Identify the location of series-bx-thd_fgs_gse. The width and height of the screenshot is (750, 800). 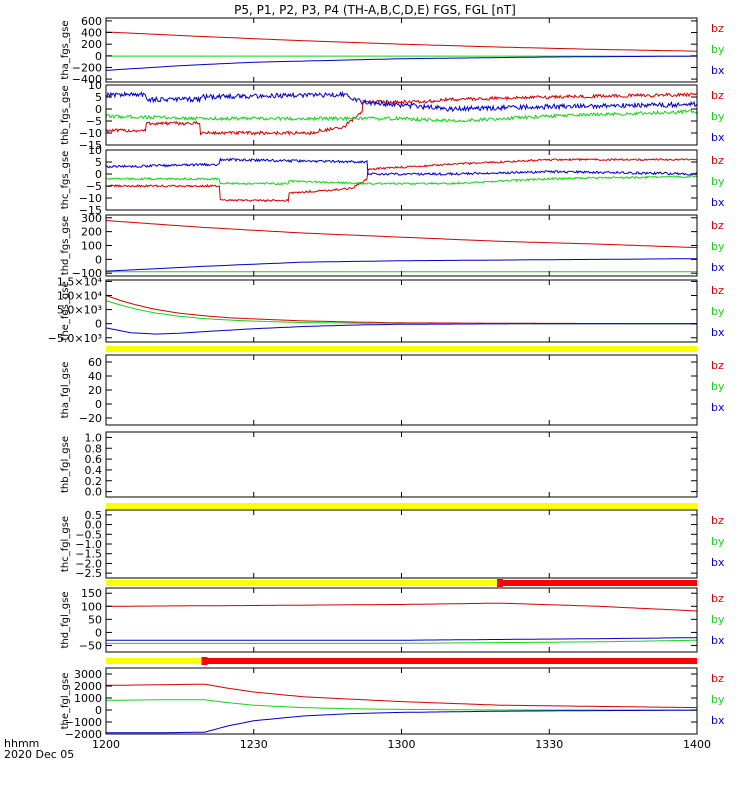
(401, 265).